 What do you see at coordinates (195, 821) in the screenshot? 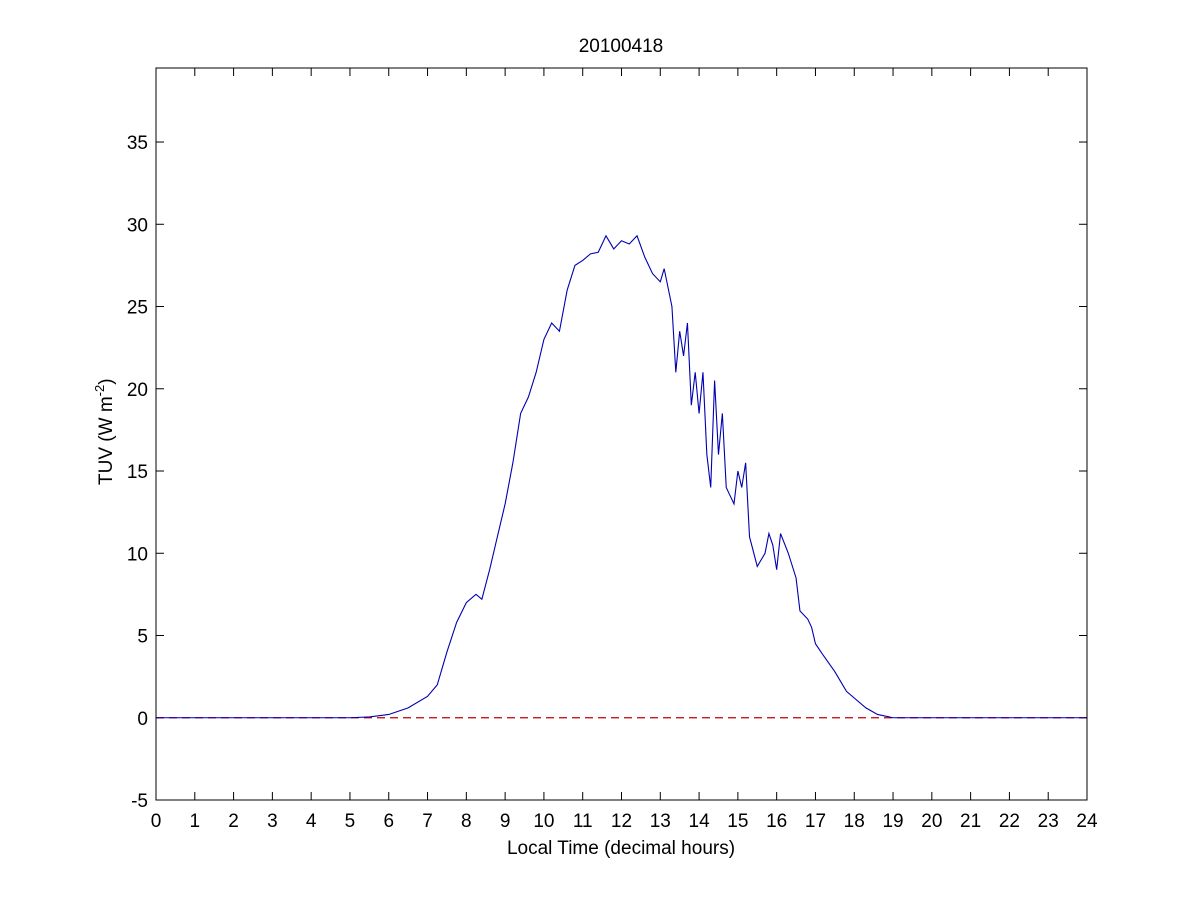
I see `x-tick-label: 1` at bounding box center [195, 821].